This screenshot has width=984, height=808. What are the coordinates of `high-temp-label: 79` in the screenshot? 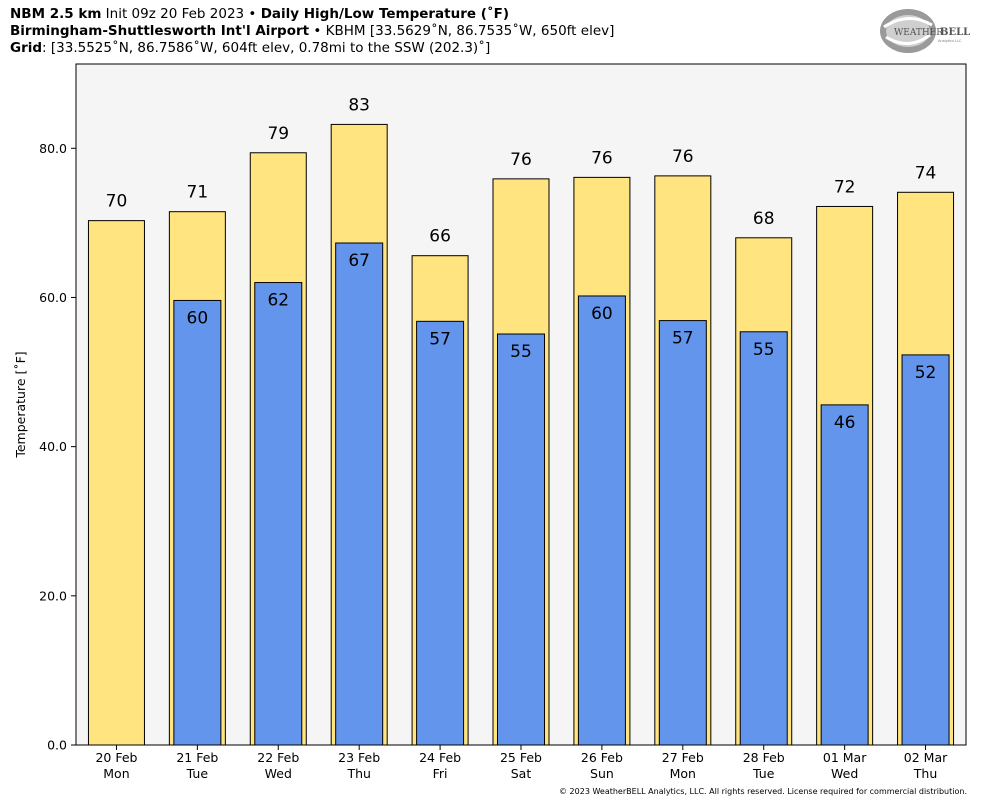 It's located at (278, 134).